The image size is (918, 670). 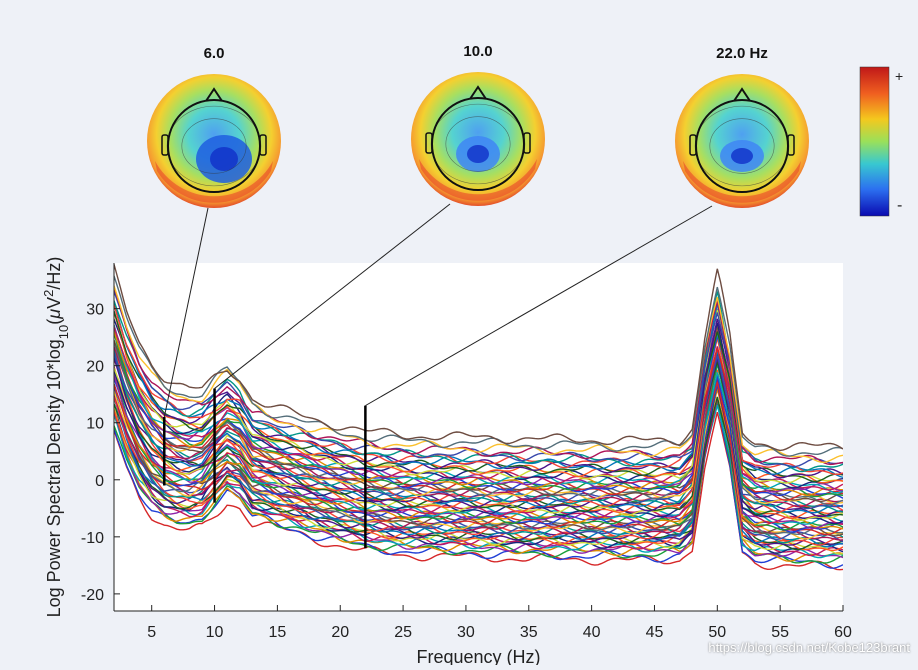 I want to click on x-tick-label: 40, so click(x=592, y=632).